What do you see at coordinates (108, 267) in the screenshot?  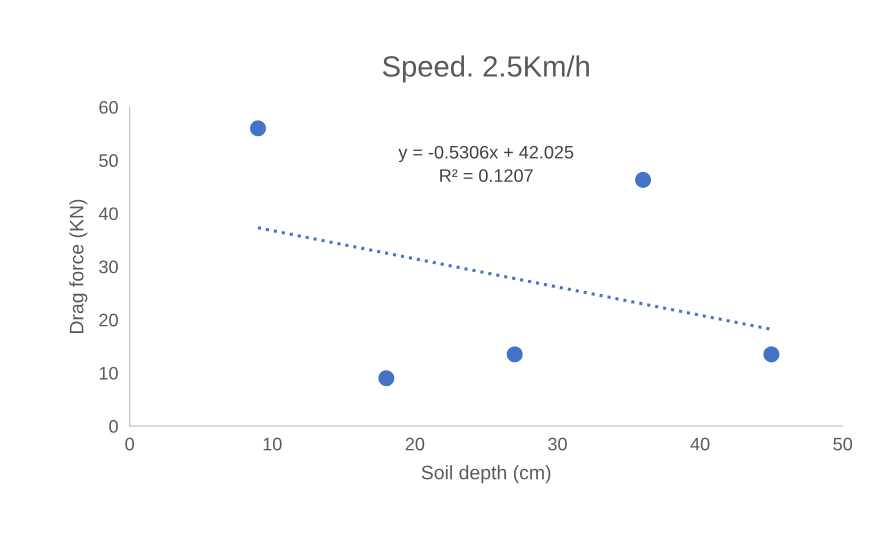 I see `y-tick-label: 30` at bounding box center [108, 267].